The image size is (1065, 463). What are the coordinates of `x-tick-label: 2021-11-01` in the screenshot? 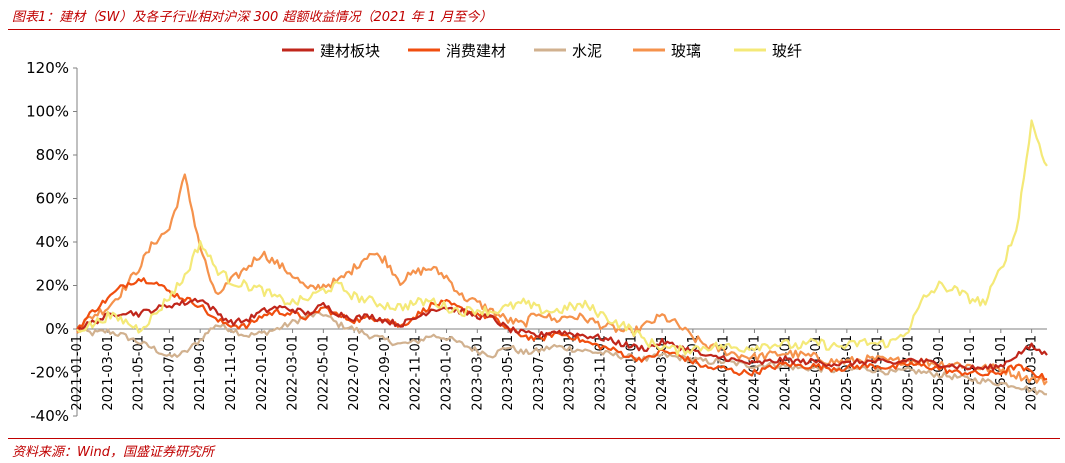 It's located at (231, 373).